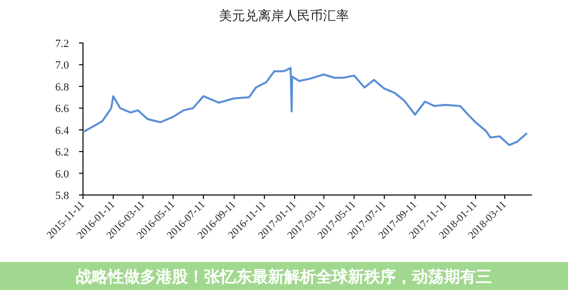 The height and width of the screenshot is (296, 568). Describe the element at coordinates (62, 87) in the screenshot. I see `y-tick-label: 6.8` at that location.